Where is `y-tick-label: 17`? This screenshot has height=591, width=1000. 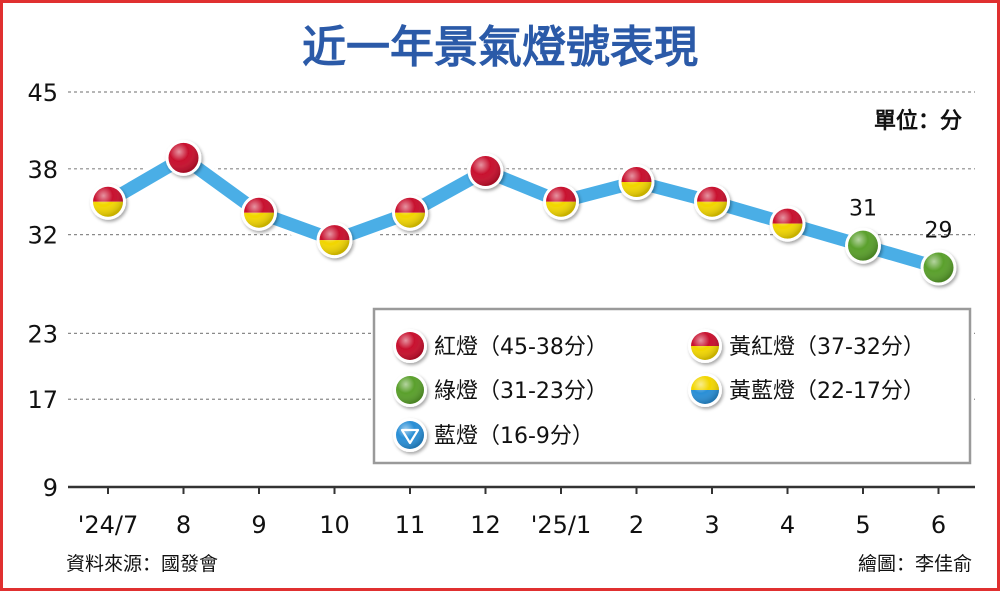
y-tick-label: 17 is located at coordinates (42, 400).